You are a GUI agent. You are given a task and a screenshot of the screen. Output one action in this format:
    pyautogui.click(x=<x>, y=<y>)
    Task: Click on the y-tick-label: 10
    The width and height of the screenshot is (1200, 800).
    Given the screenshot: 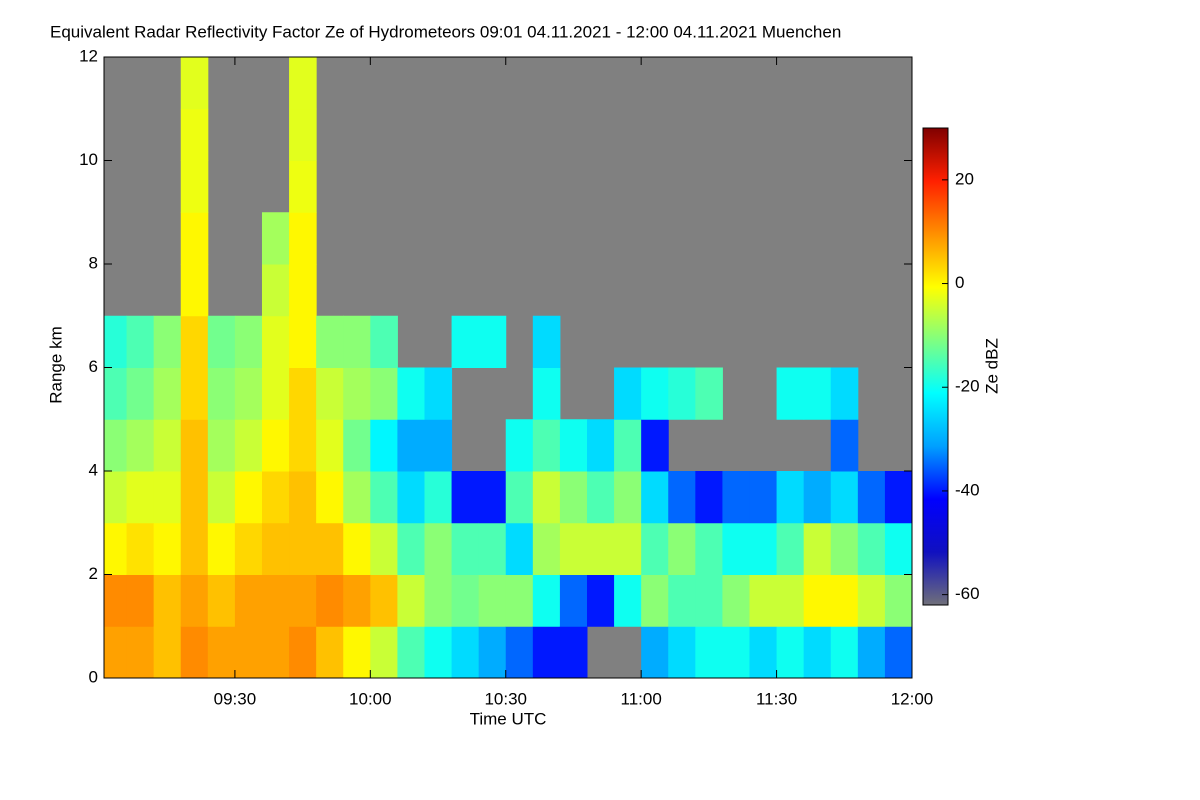 What is the action you would take?
    pyautogui.click(x=88, y=159)
    